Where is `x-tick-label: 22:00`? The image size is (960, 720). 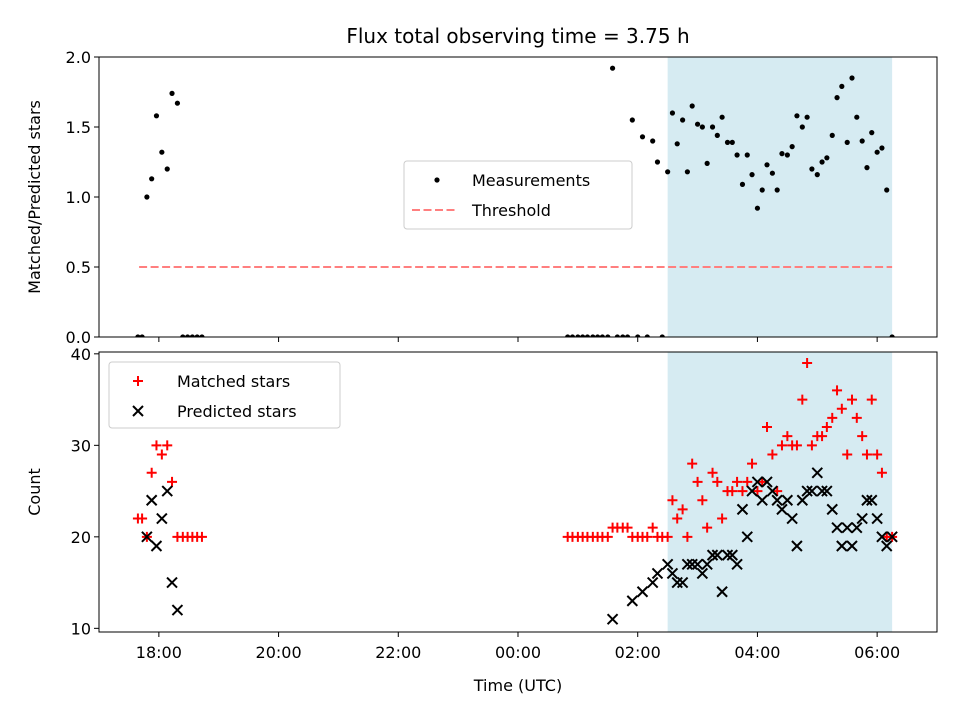 x-tick-label: 22:00 is located at coordinates (398, 652).